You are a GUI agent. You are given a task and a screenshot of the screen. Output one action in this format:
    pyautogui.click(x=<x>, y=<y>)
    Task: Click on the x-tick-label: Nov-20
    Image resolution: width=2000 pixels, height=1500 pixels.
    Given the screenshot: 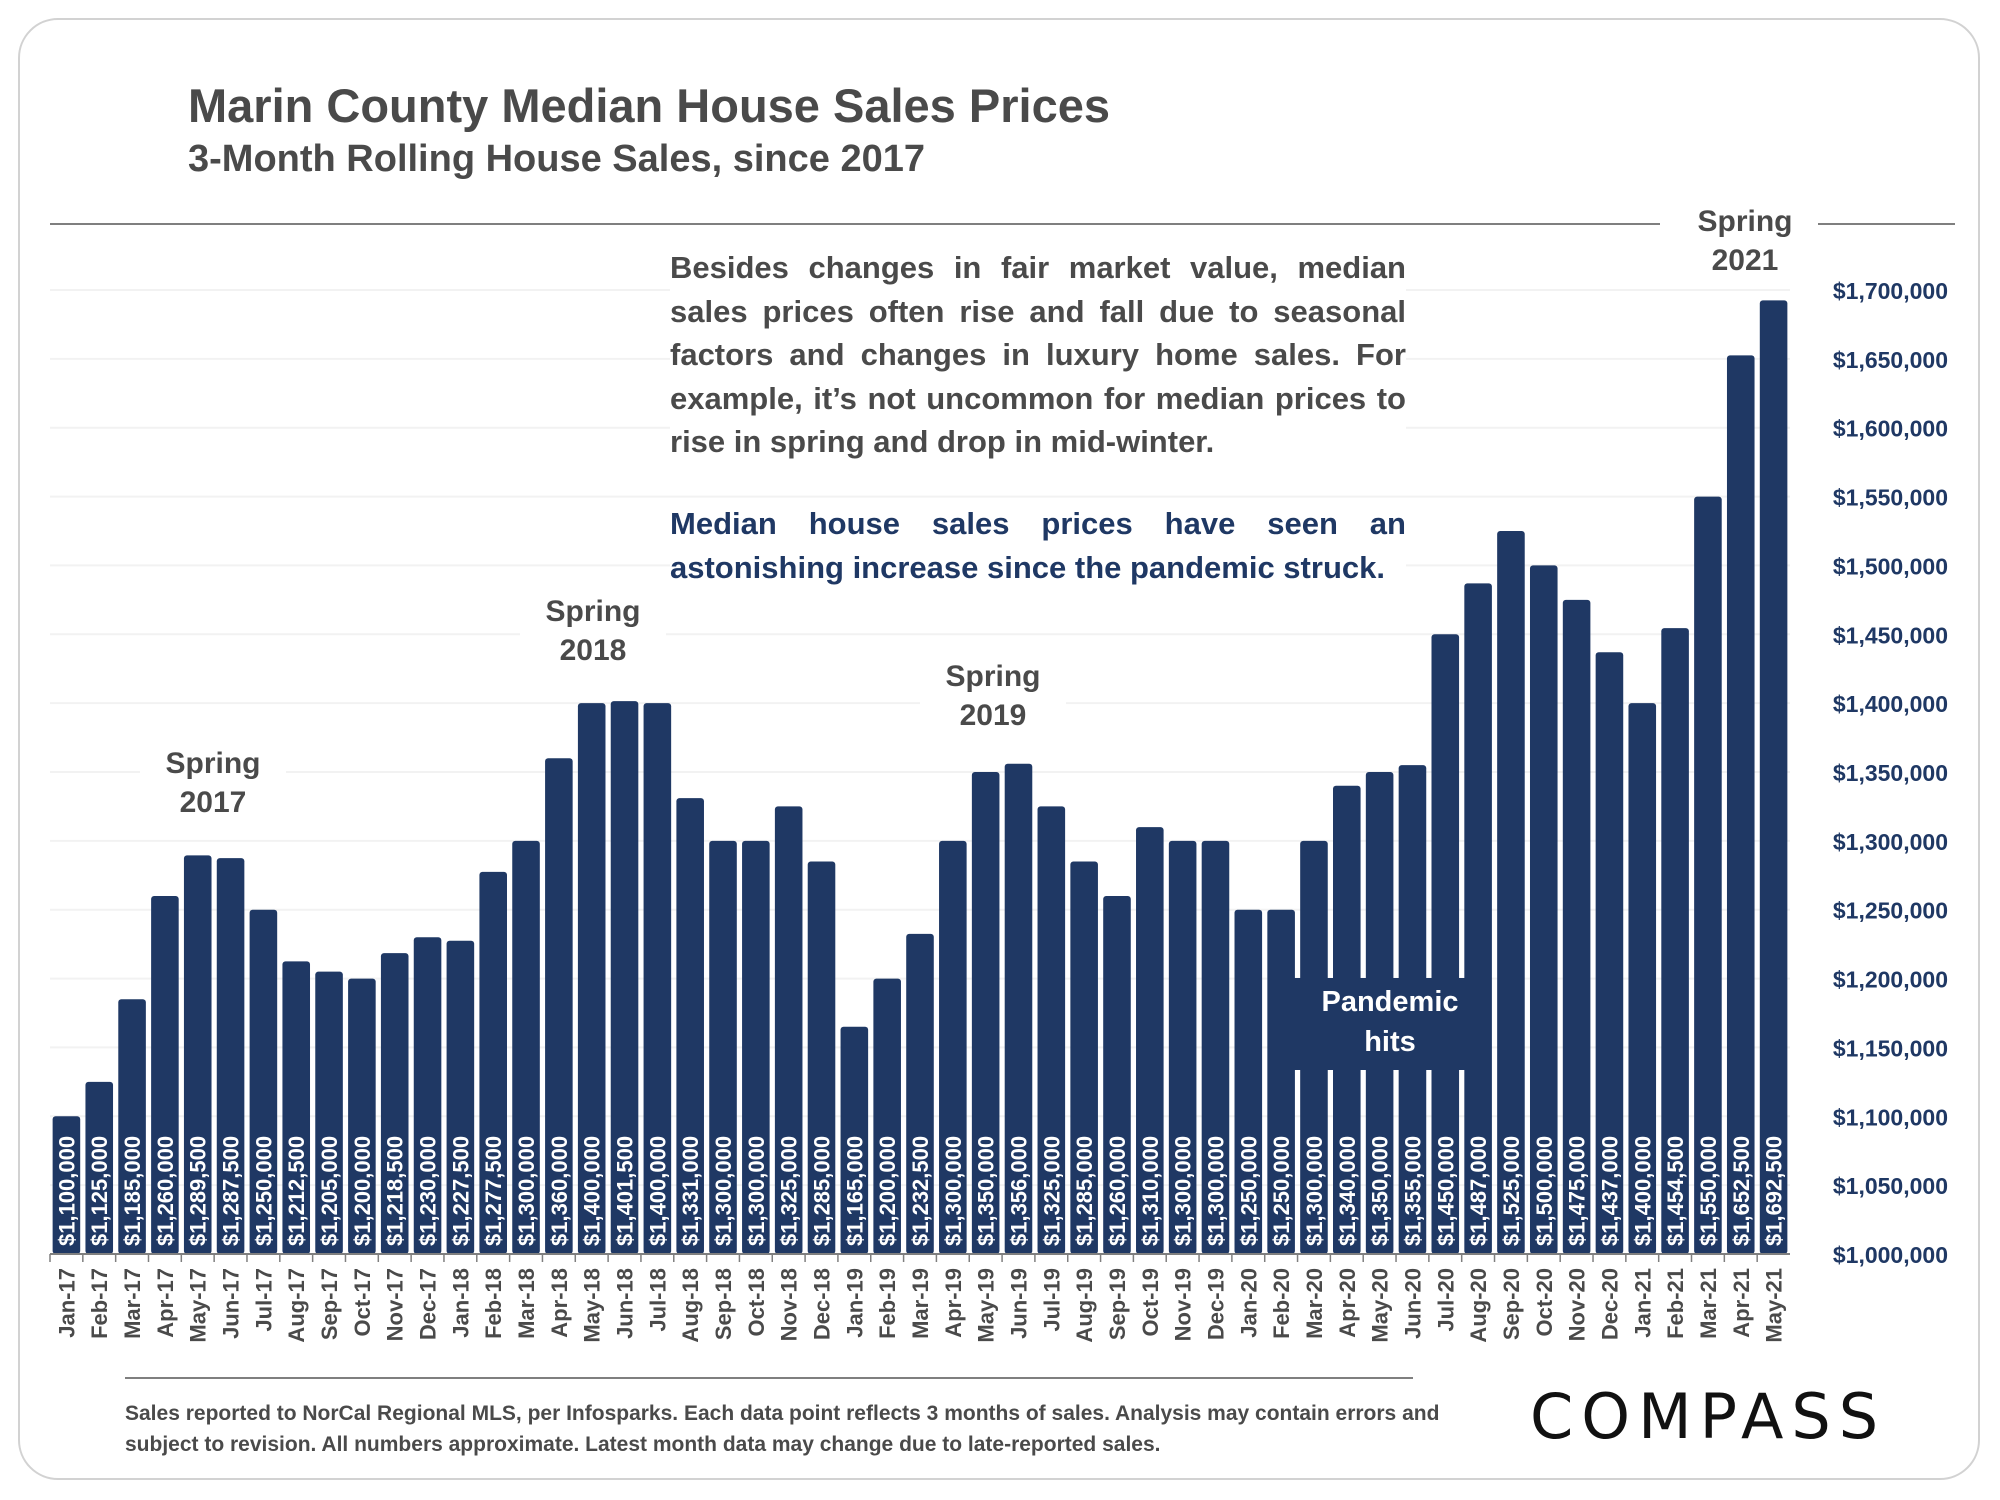 What is the action you would take?
    pyautogui.click(x=1577, y=1304)
    